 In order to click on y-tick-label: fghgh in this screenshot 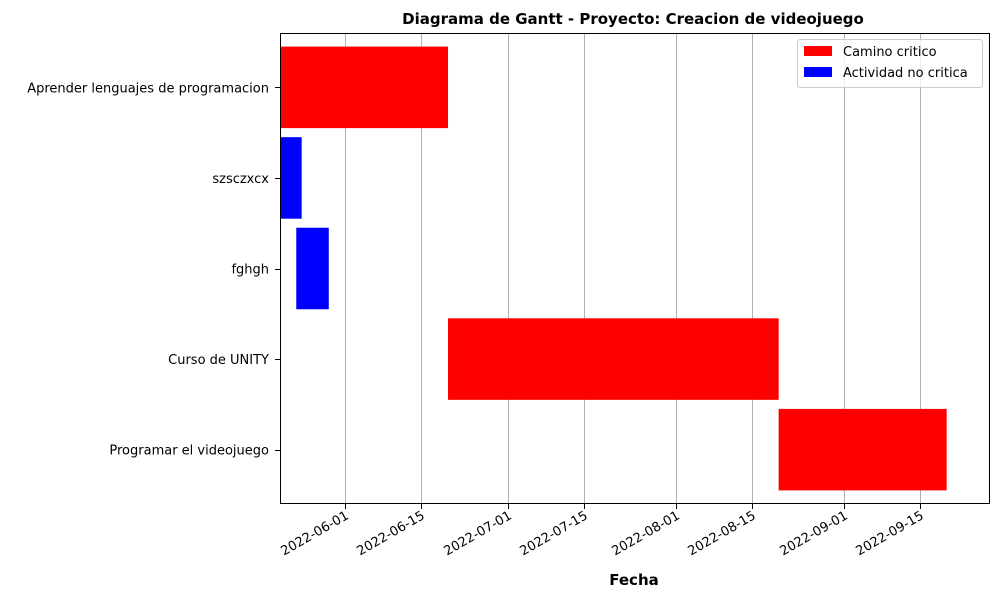, I will do `click(250, 270)`.